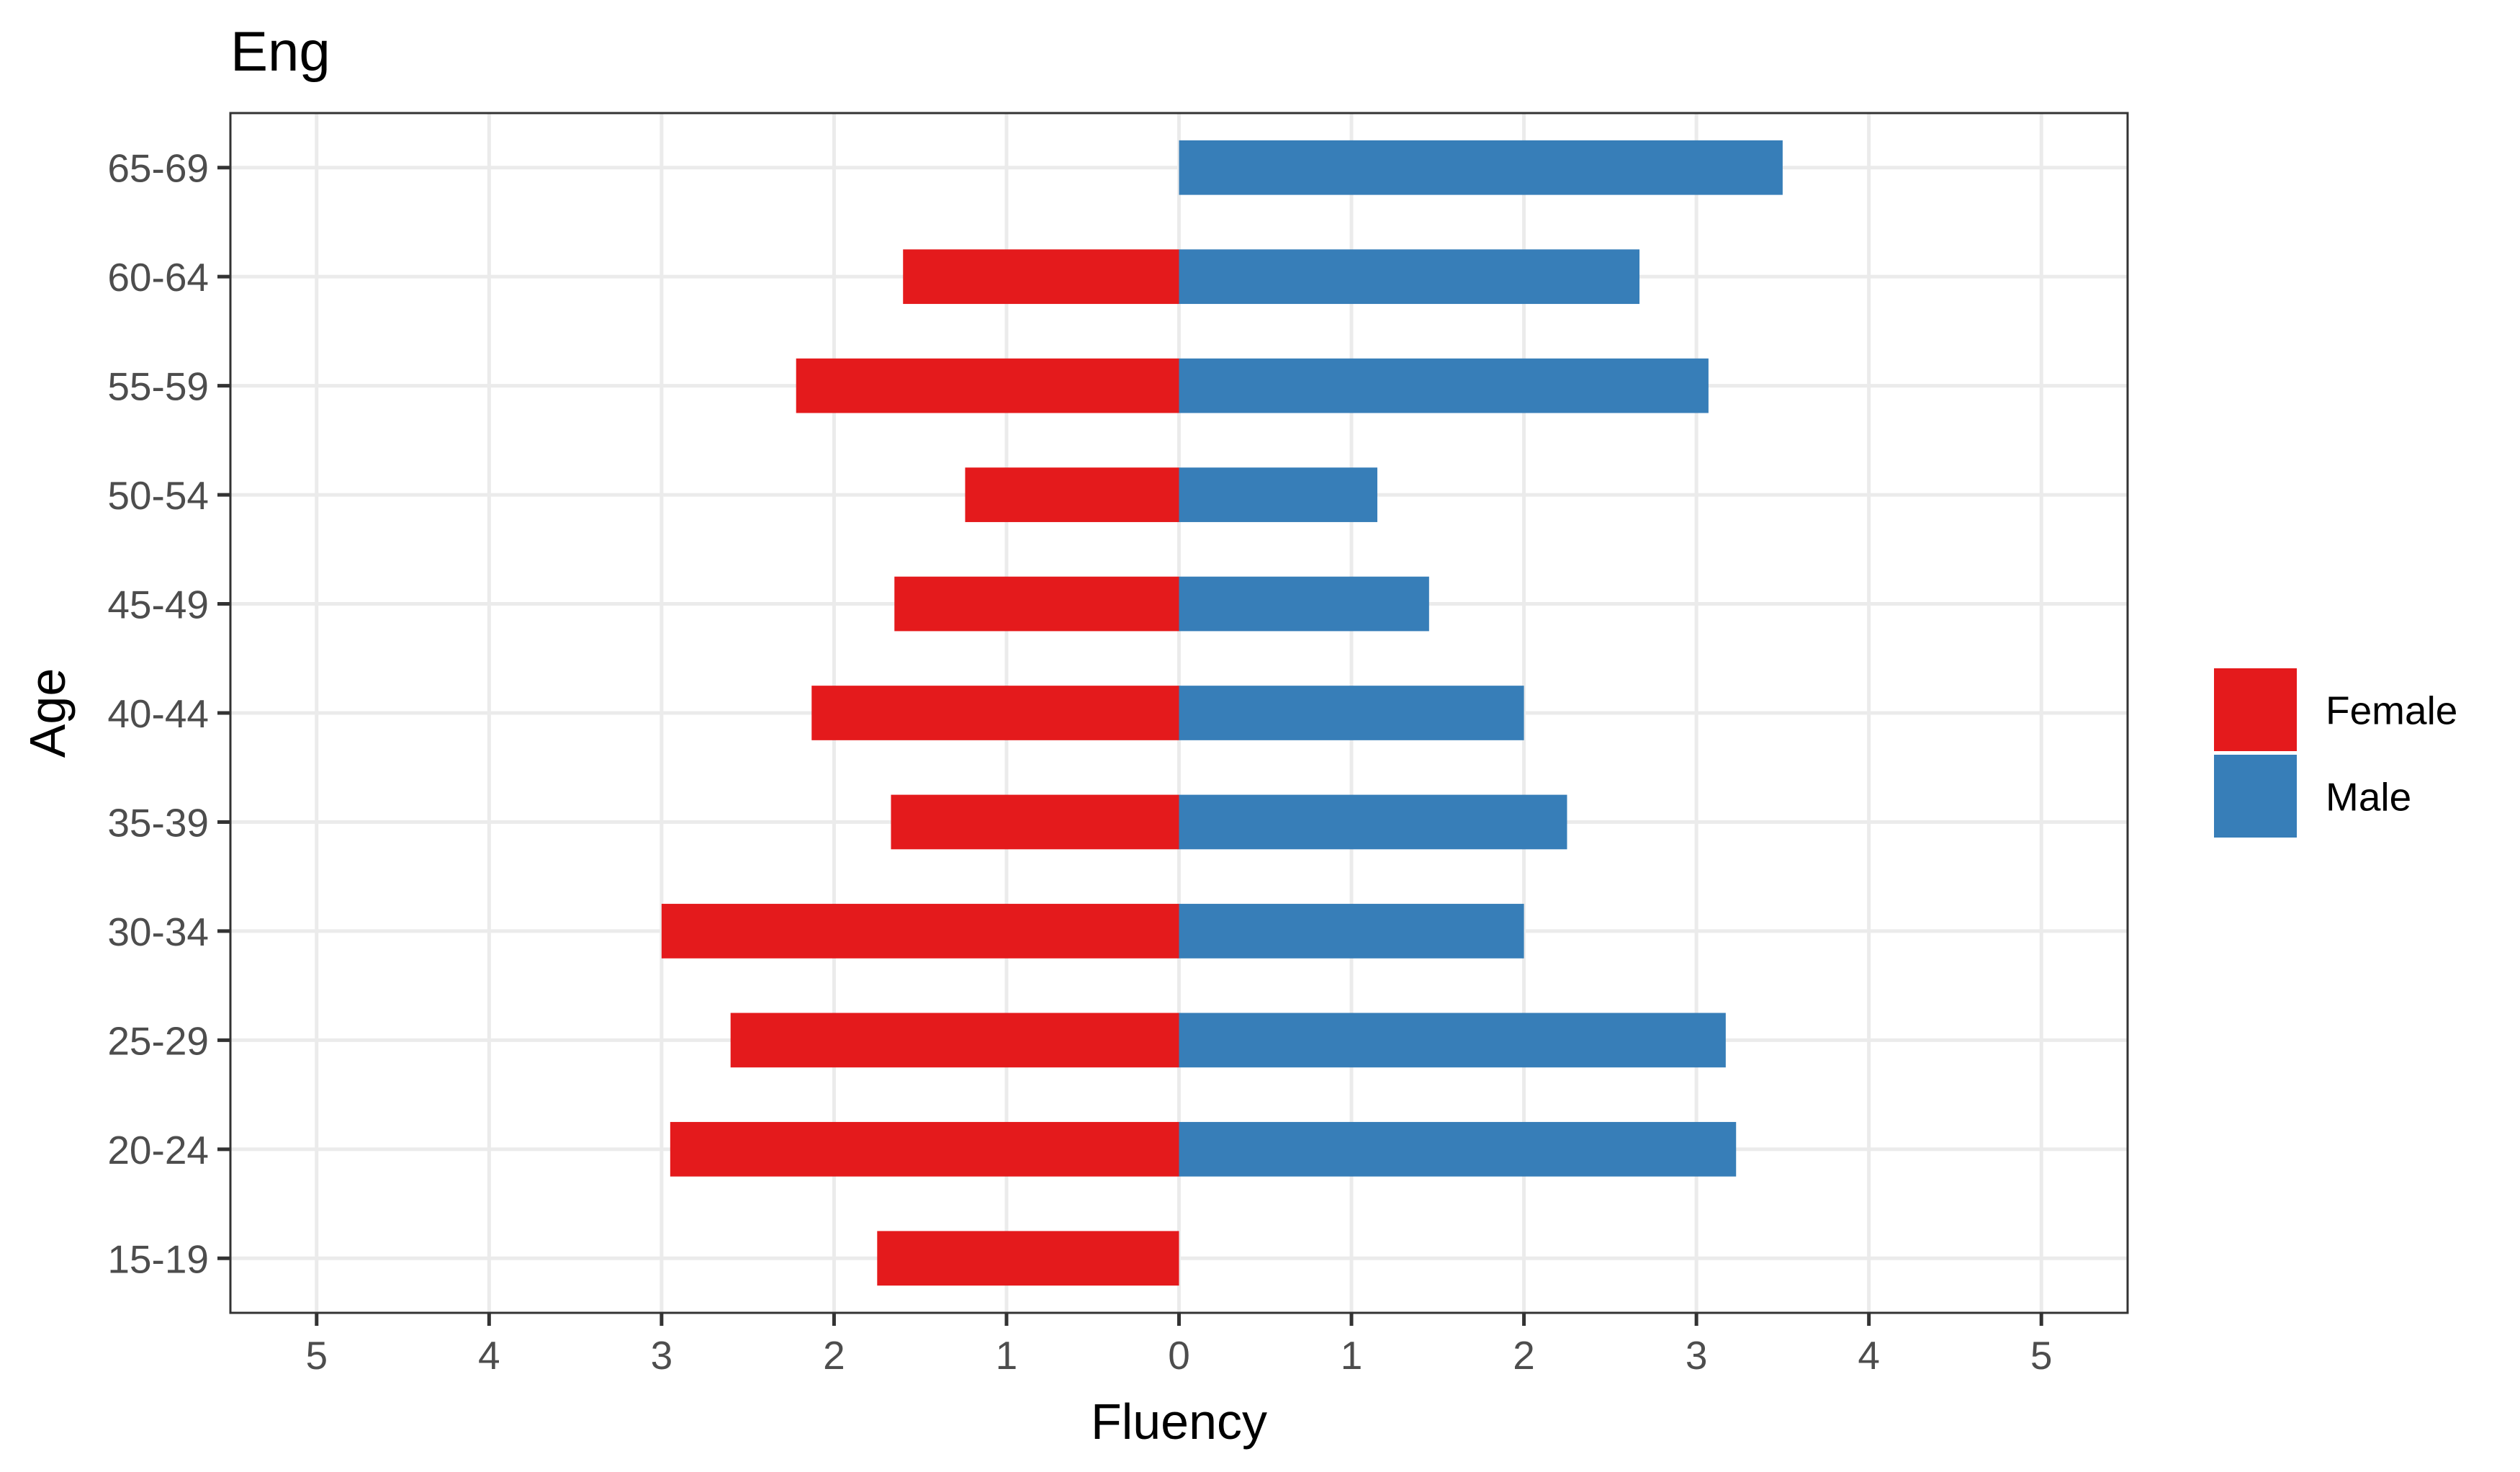  I want to click on y-tick-label: 20-24, so click(158, 1150).